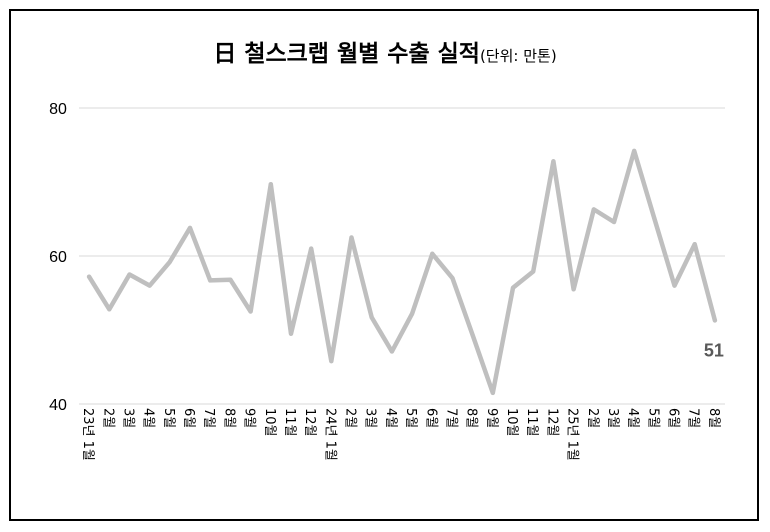 The width and height of the screenshot is (770, 532). I want to click on x-tick-label: 23년 1월, so click(87, 434).